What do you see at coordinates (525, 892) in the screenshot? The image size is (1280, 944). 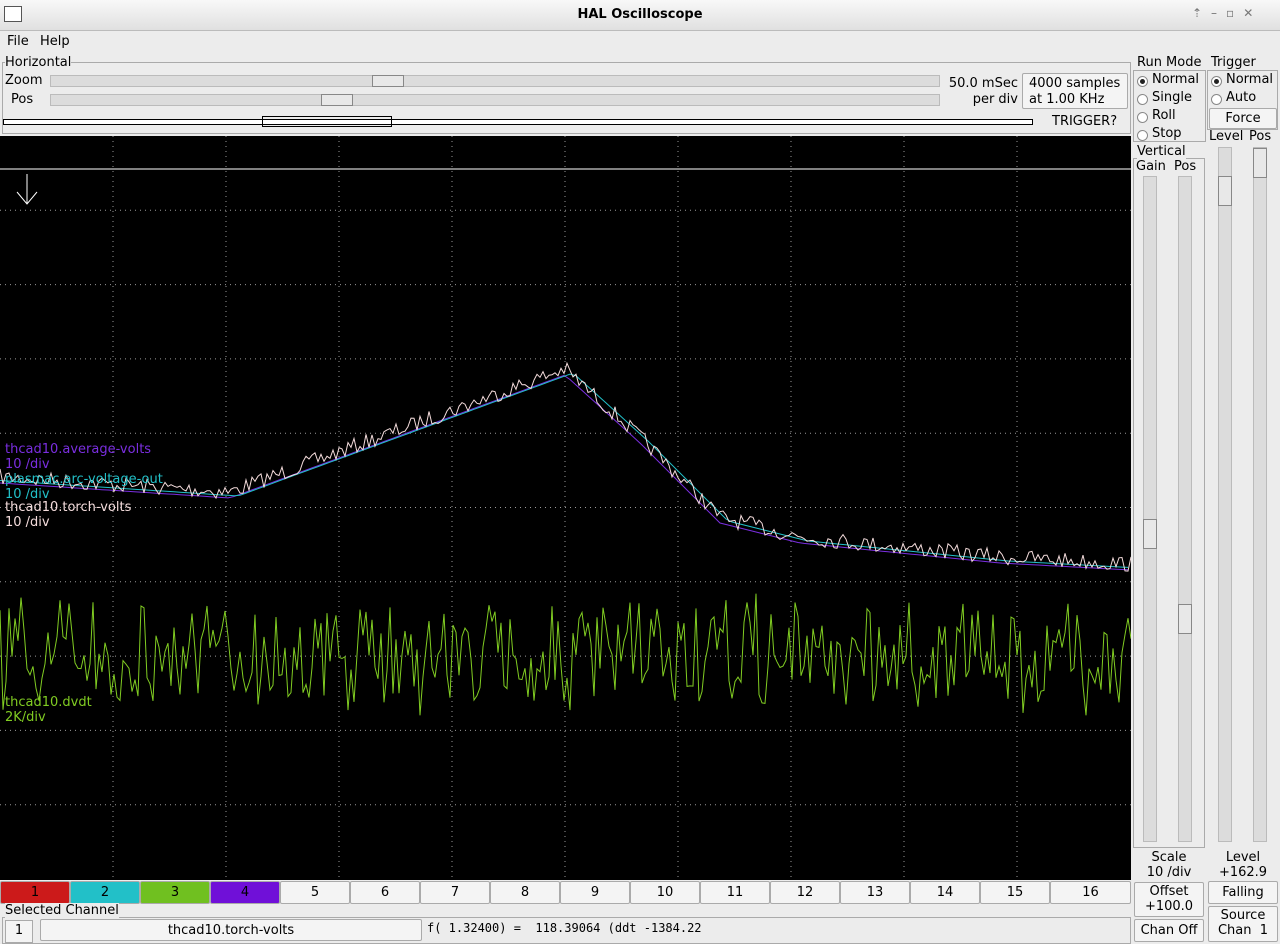 I see `channel-button: 8` at bounding box center [525, 892].